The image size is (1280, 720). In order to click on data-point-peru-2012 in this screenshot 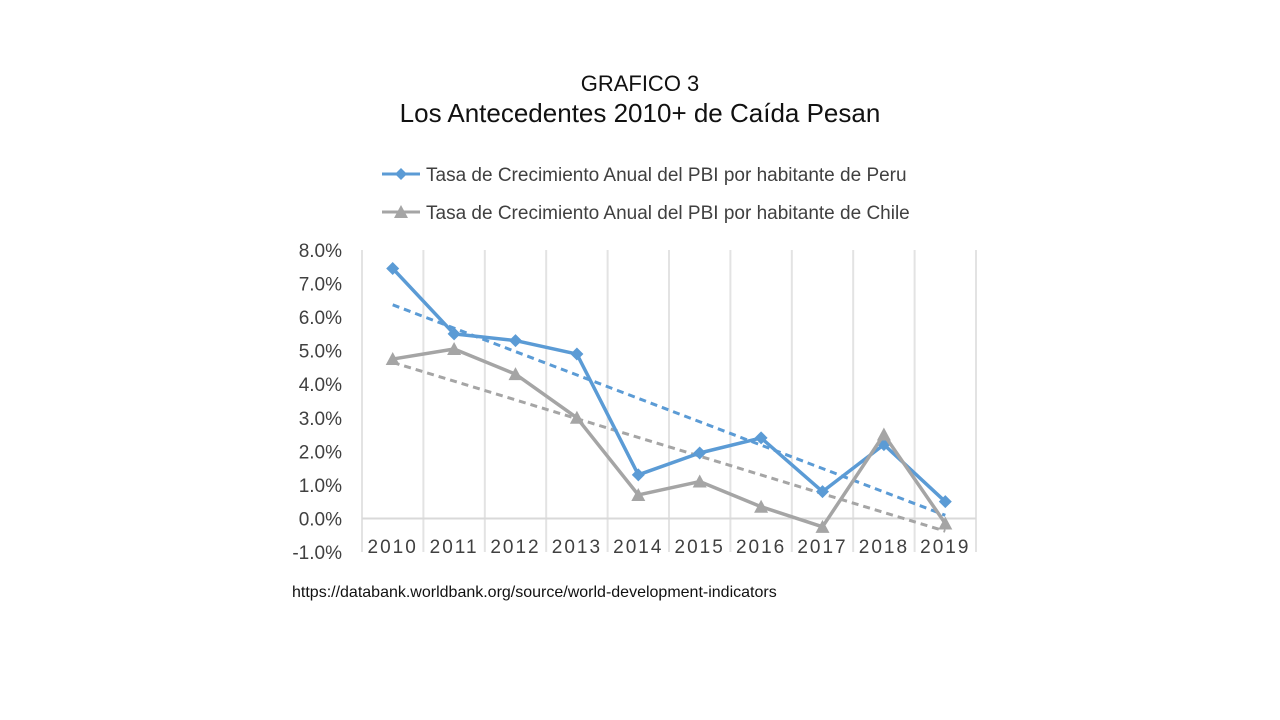, I will do `click(515, 341)`.